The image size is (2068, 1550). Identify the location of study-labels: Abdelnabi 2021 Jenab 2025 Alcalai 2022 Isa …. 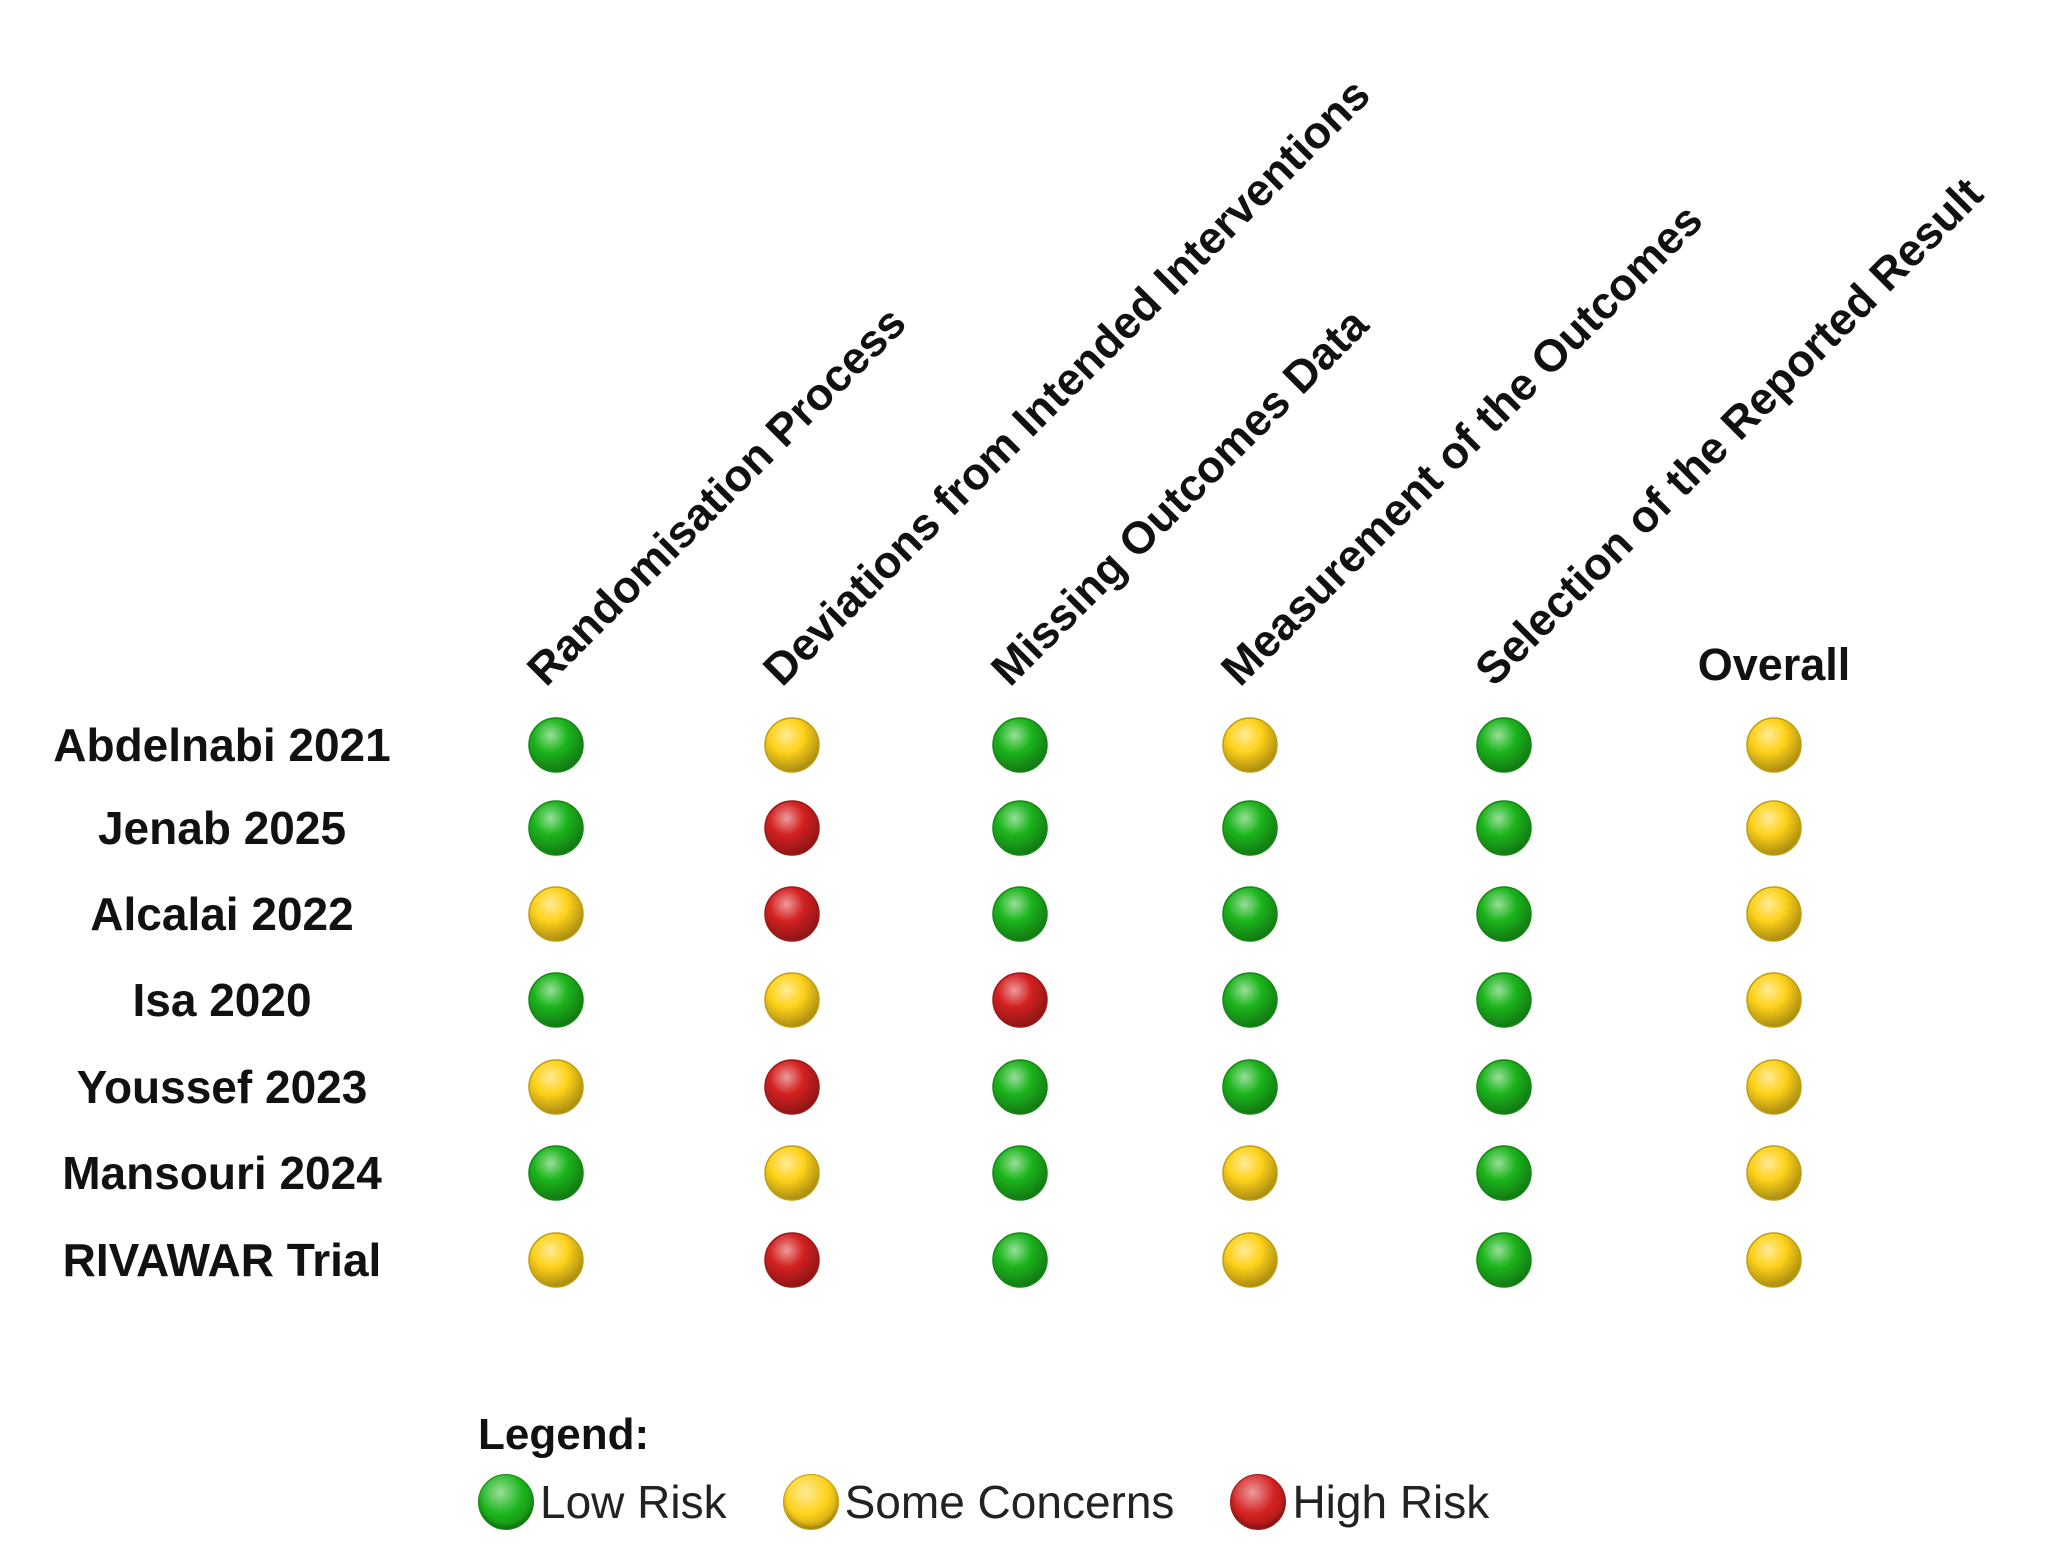
(221, 1002).